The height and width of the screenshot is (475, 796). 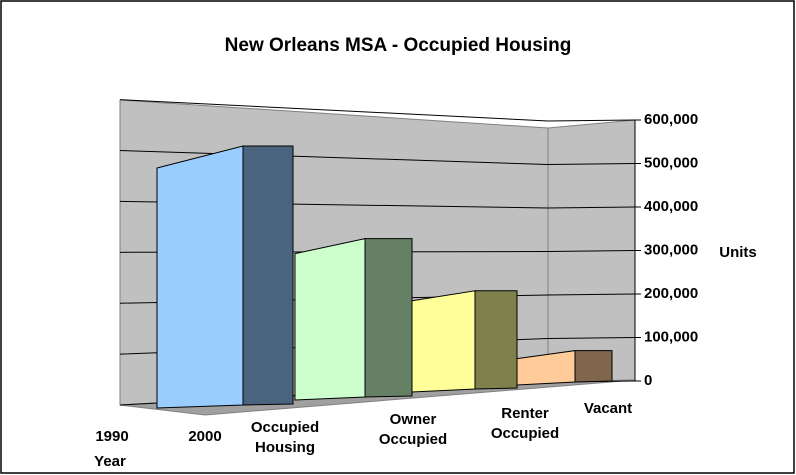 What do you see at coordinates (398, 45) in the screenshot?
I see `chart-title: New Orleans MSA - Occupied Housing` at bounding box center [398, 45].